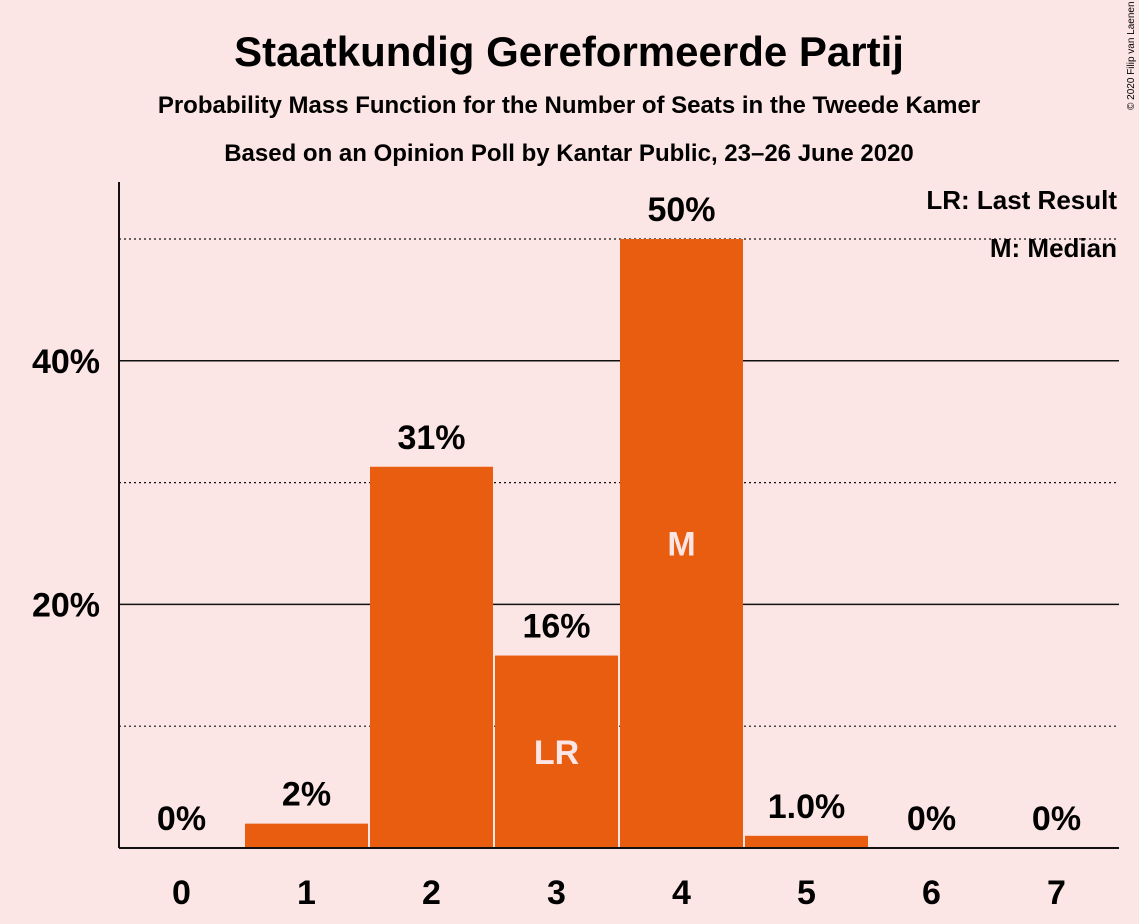 The width and height of the screenshot is (1139, 924). I want to click on bar-inner-label: M, so click(681, 545).